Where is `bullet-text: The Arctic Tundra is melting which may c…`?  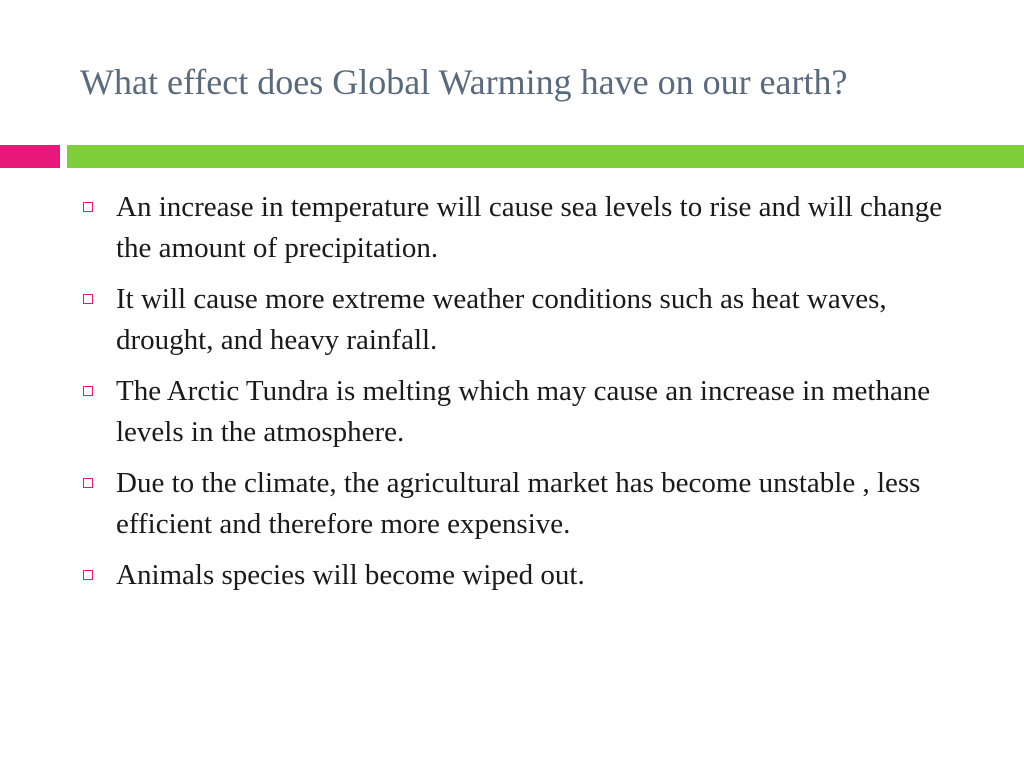
bullet-text: The Arctic Tundra is melting which may c… is located at coordinates (523, 411).